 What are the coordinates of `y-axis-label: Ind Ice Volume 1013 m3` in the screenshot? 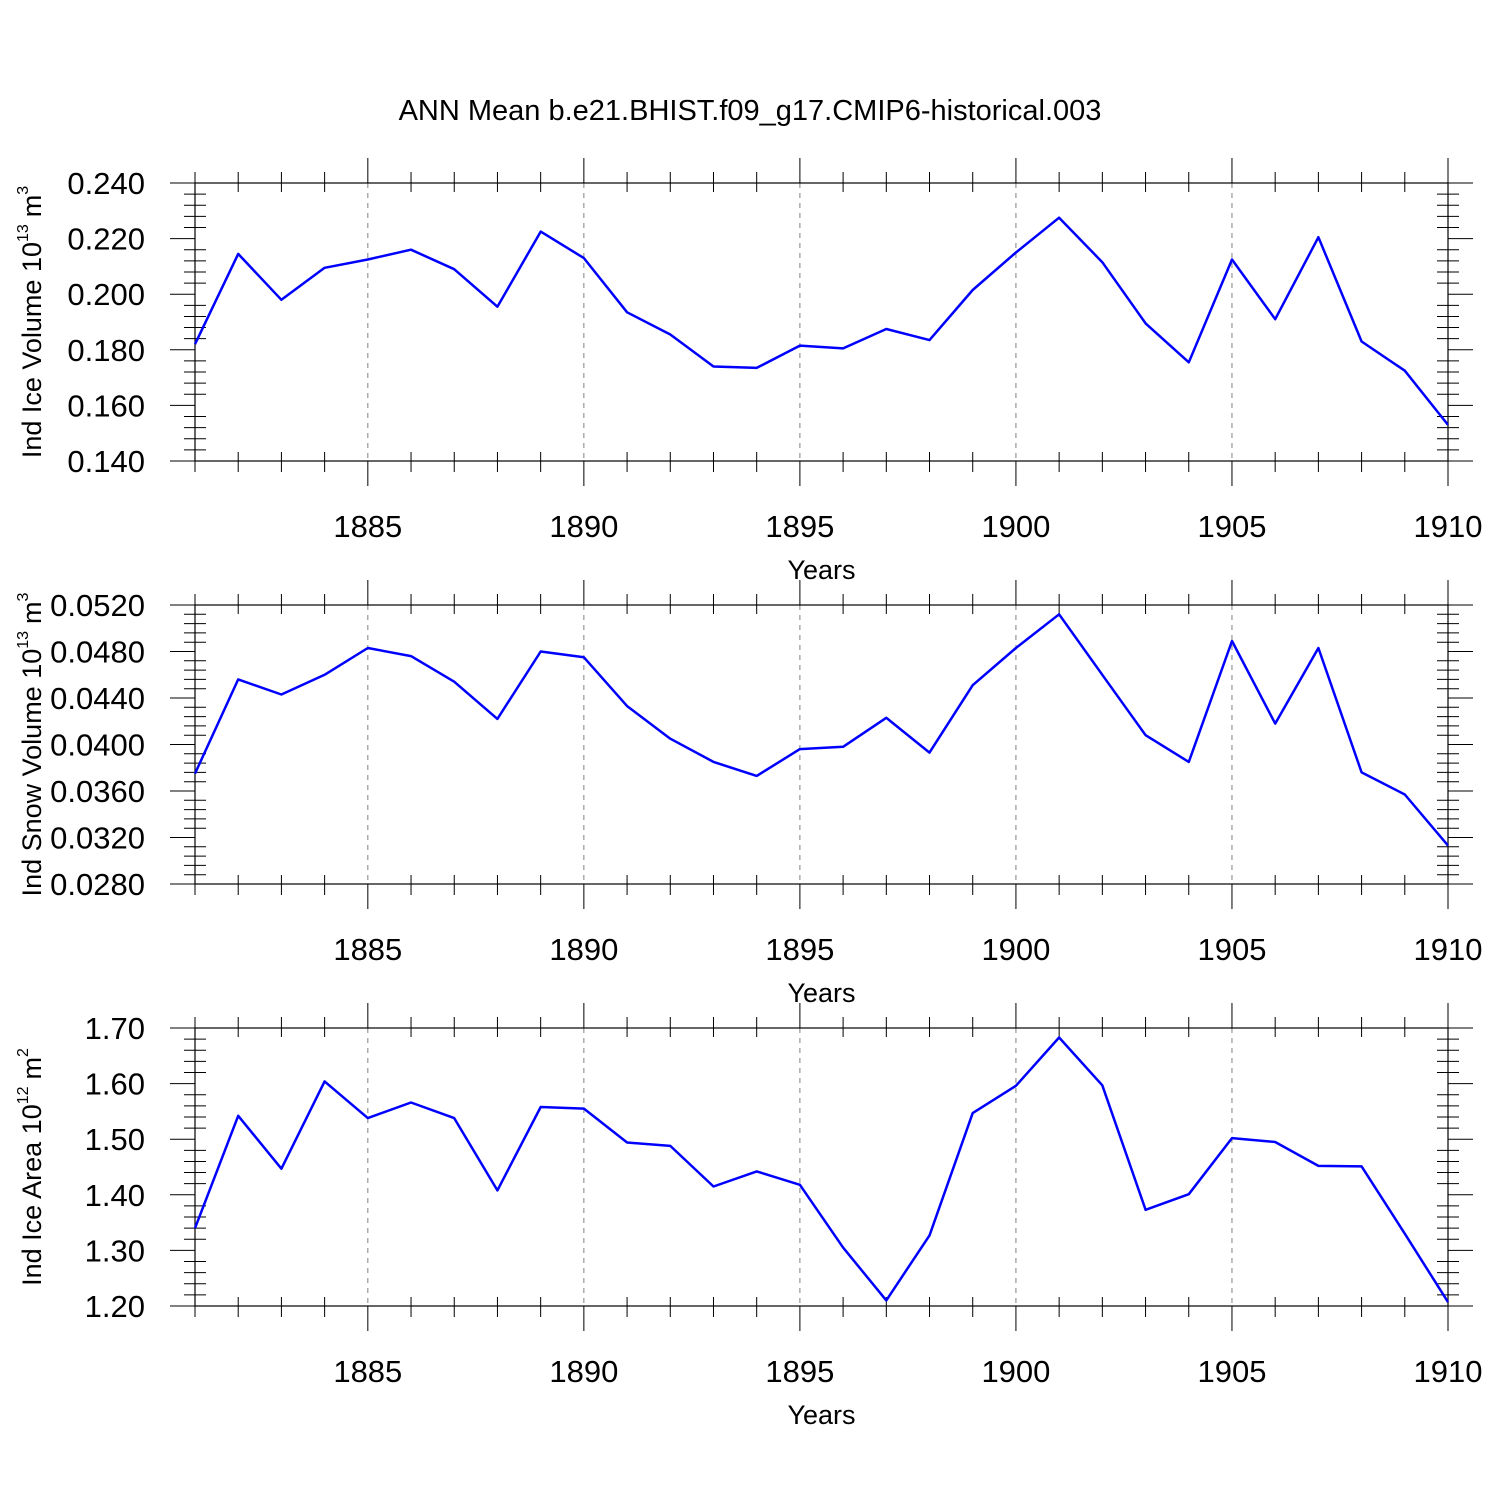 It's located at (31, 322).